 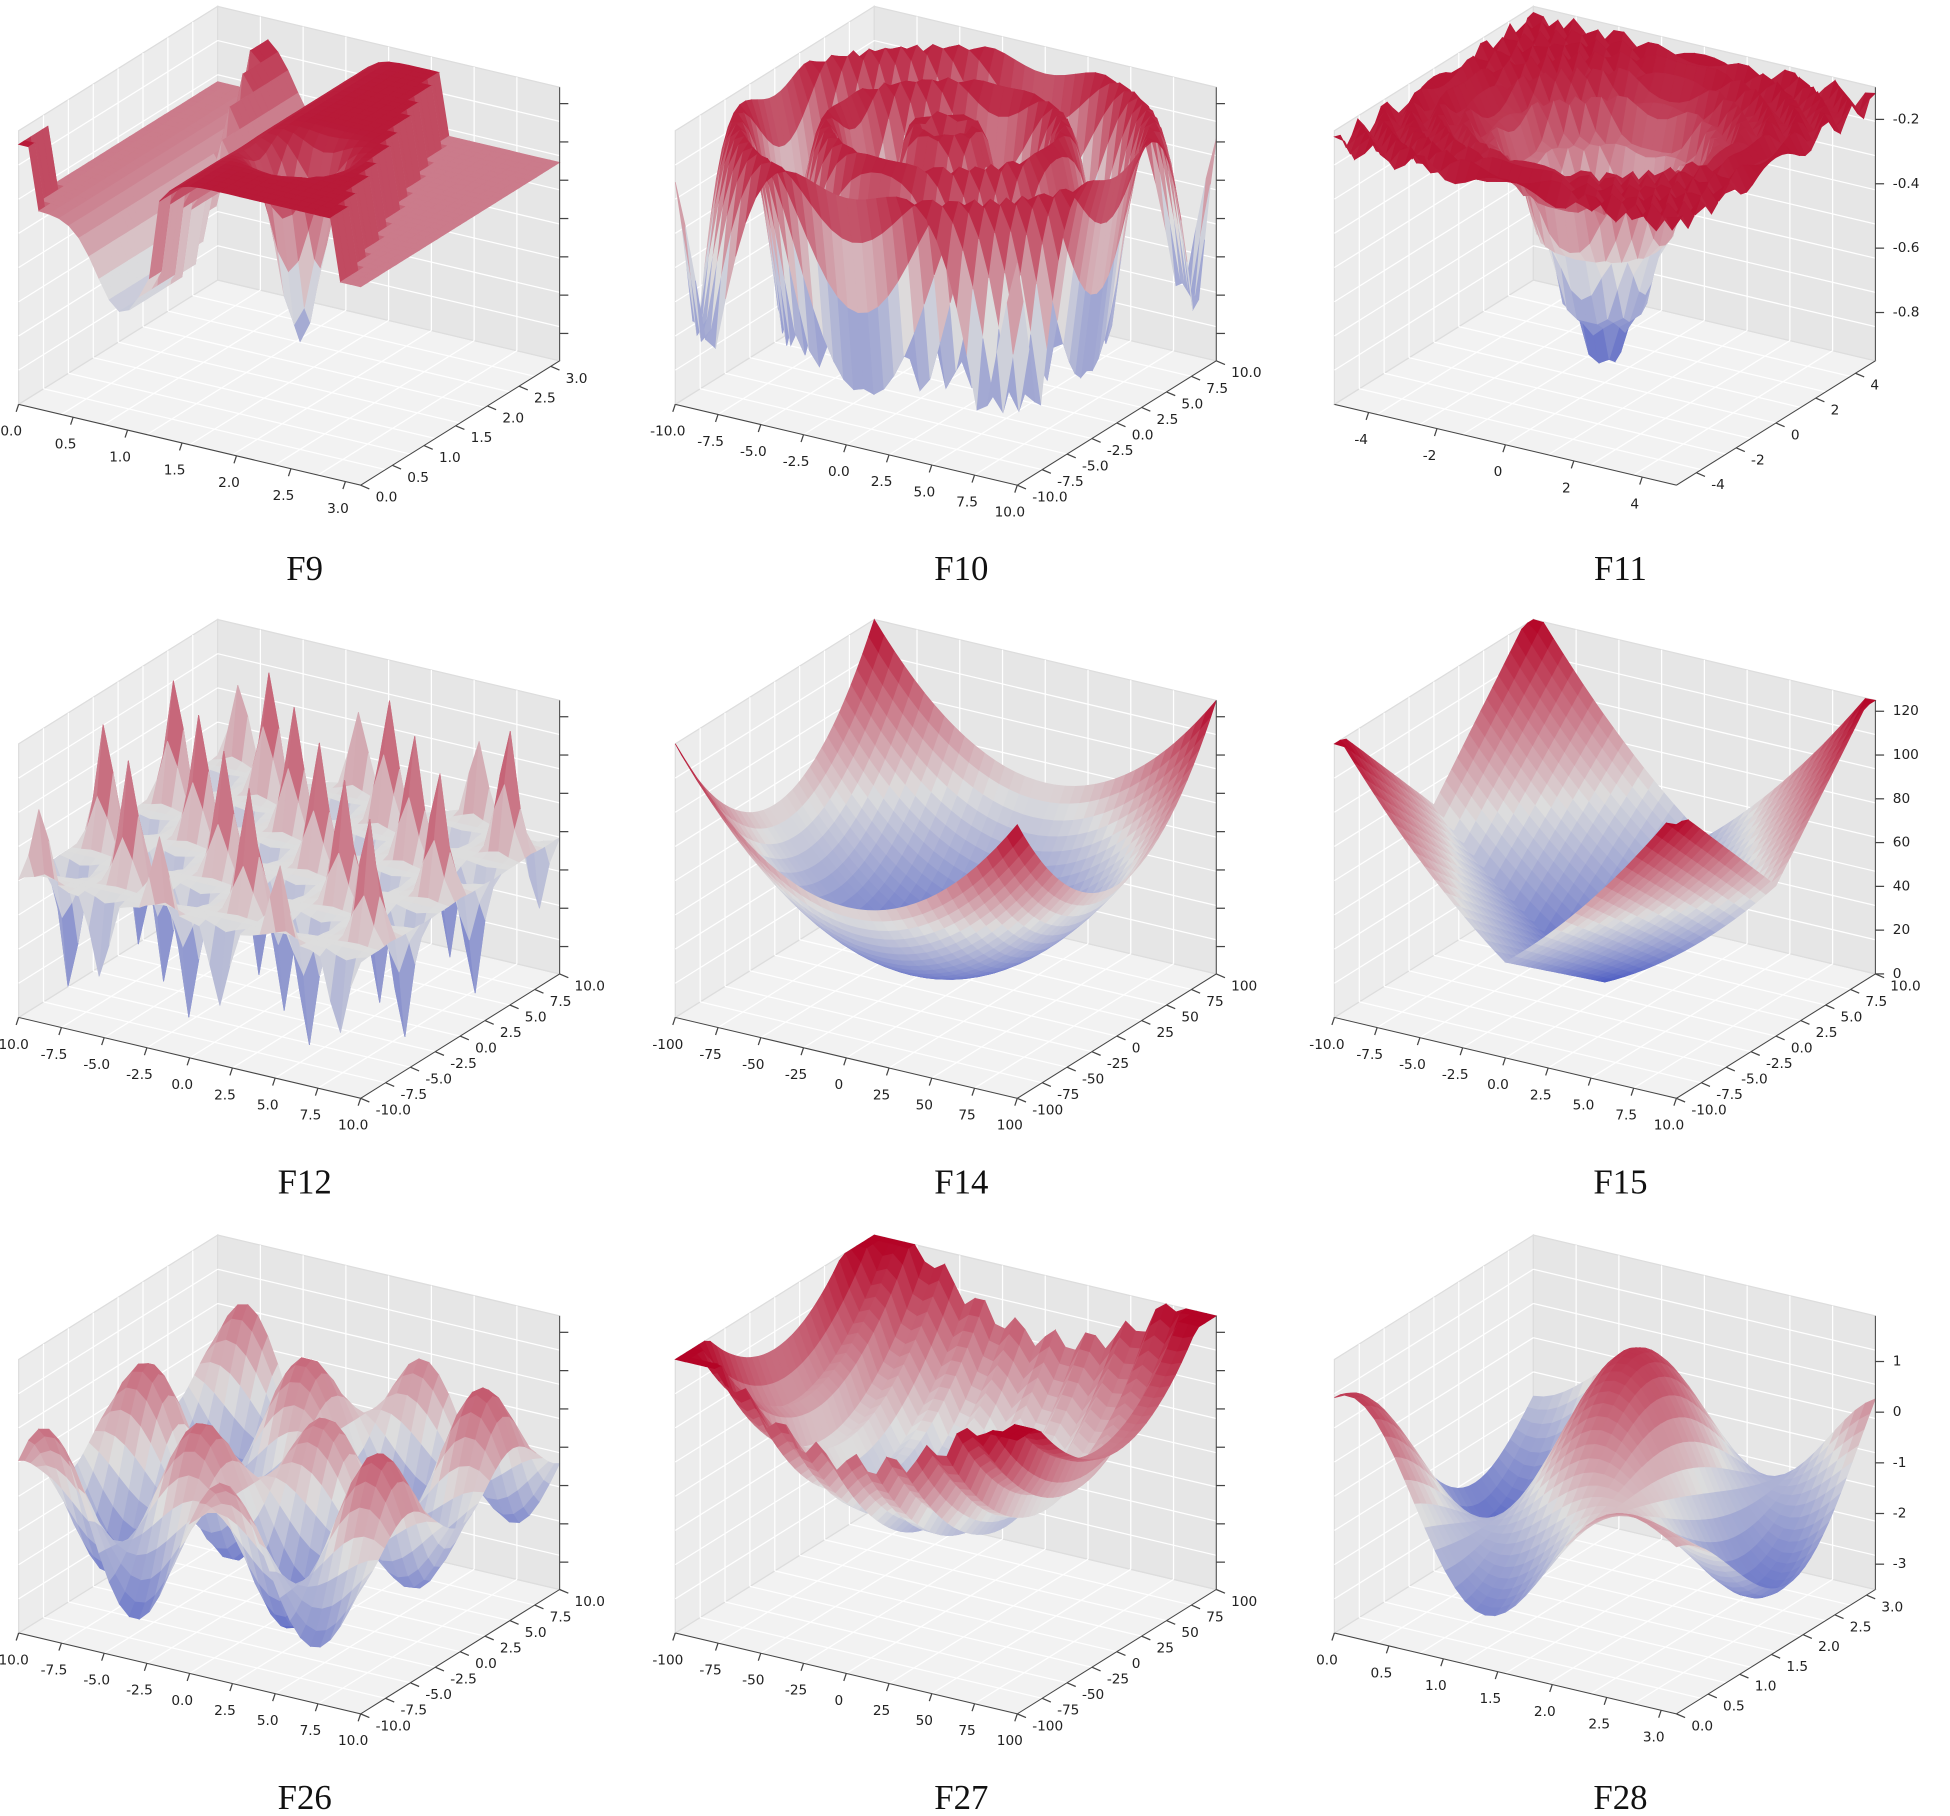 I want to click on caption: F12, so click(x=305, y=1181).